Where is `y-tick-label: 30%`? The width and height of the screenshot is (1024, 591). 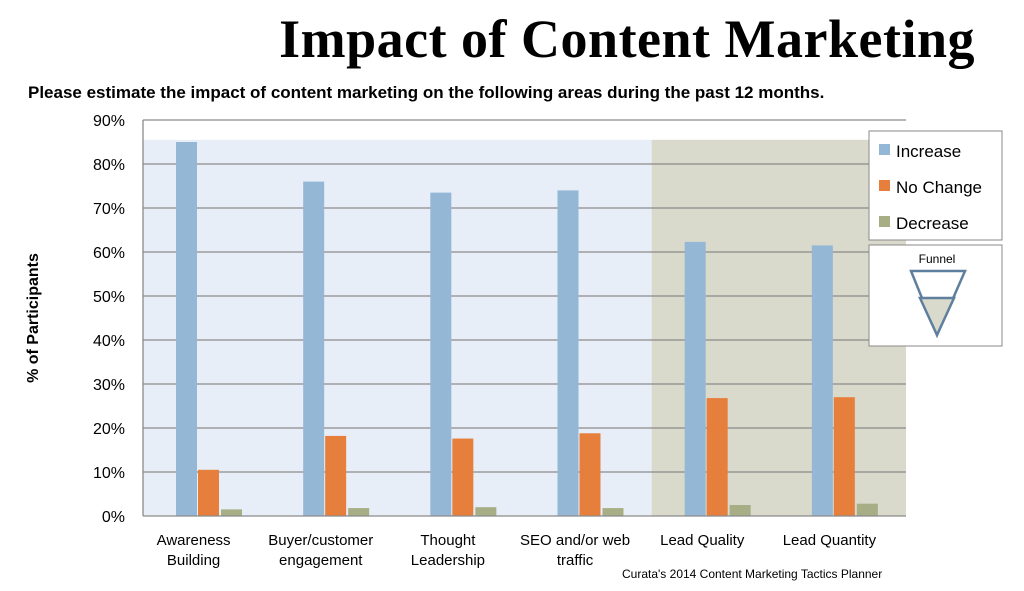 y-tick-label: 30% is located at coordinates (109, 385).